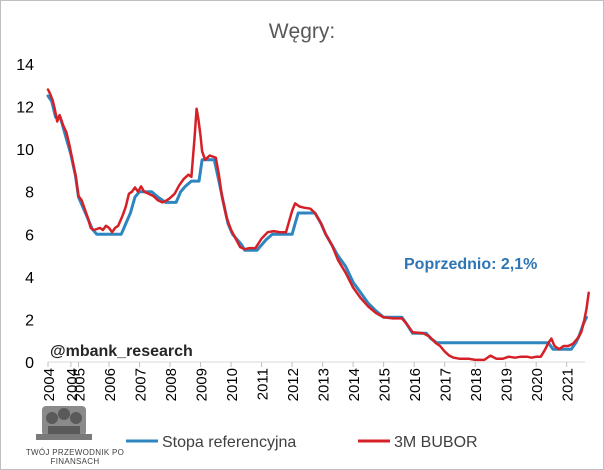  Describe the element at coordinates (29, 363) in the screenshot. I see `y-tick-label: 0` at that location.